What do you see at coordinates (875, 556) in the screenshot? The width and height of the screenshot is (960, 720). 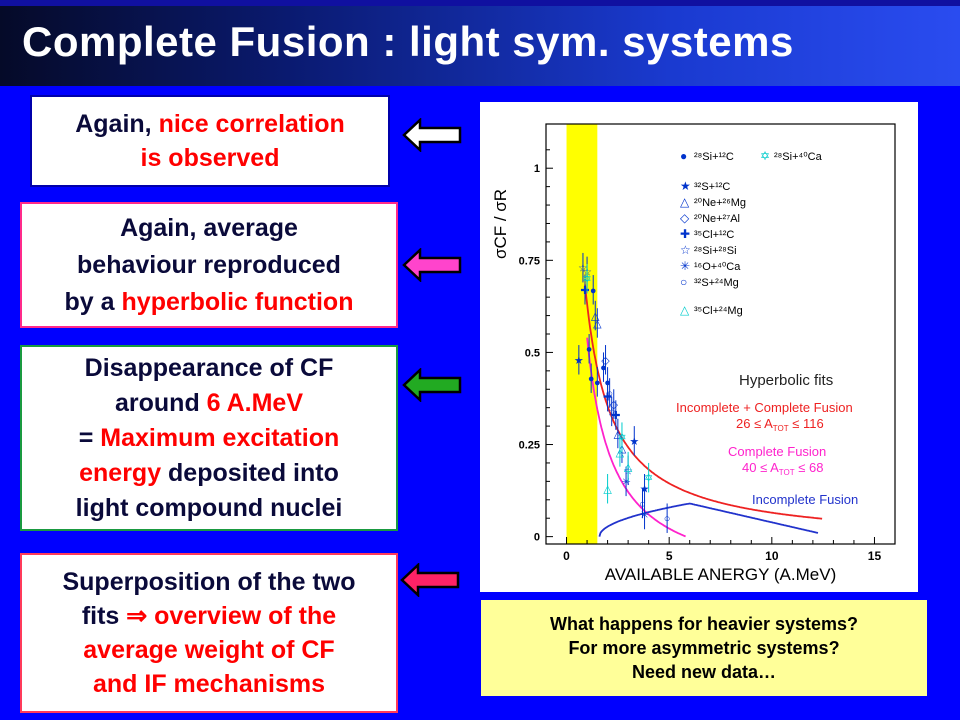 I see `x-tick-label: 15` at bounding box center [875, 556].